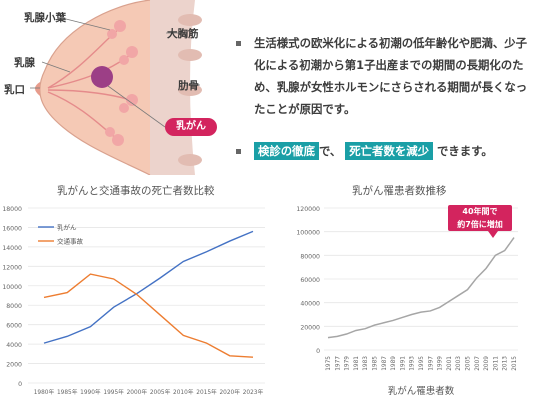 This screenshot has width=536, height=400. I want to click on highlight-screening: 検診の徹底, so click(286, 151).